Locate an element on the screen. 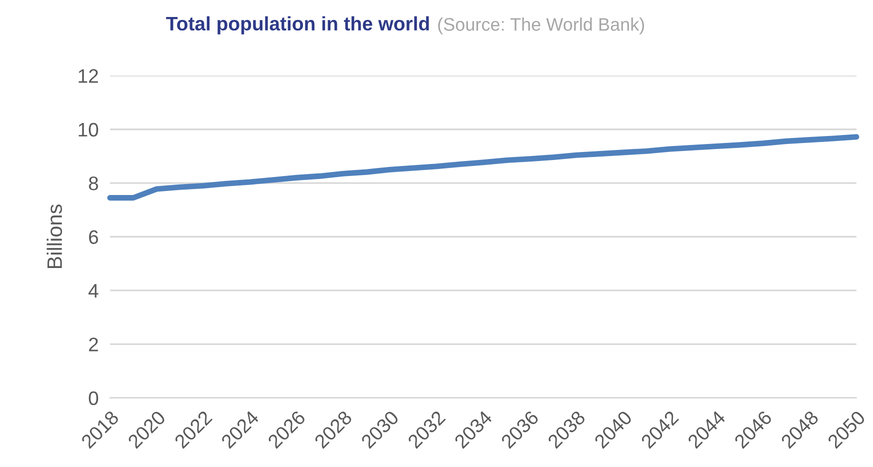 This screenshot has height=467, width=873. y-axis-title: Billions is located at coordinates (54, 236).